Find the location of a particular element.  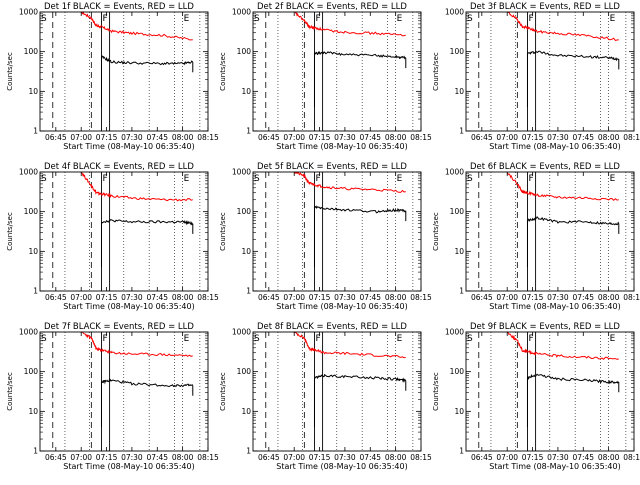

panel-title: Det 3f BLACK = Events, RED = LLD is located at coordinates (545, 7).